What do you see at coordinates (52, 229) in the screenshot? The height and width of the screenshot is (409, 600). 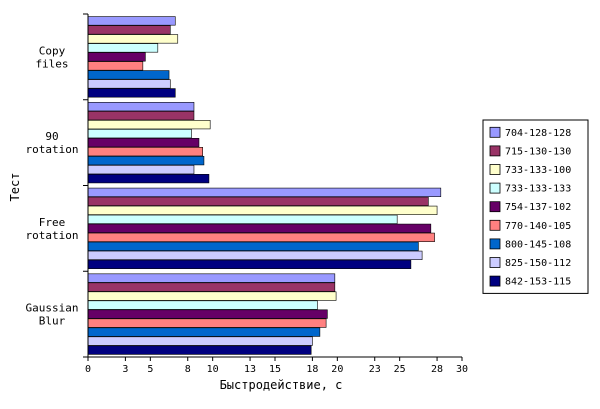 I see `category-label: Free rotation` at bounding box center [52, 229].